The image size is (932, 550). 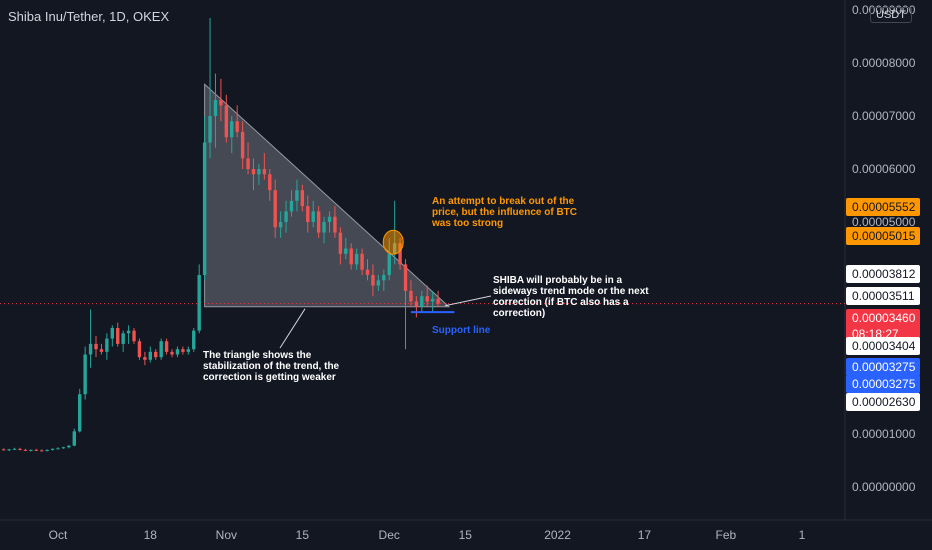 What do you see at coordinates (891, 15) in the screenshot?
I see `currency-button: USDT` at bounding box center [891, 15].